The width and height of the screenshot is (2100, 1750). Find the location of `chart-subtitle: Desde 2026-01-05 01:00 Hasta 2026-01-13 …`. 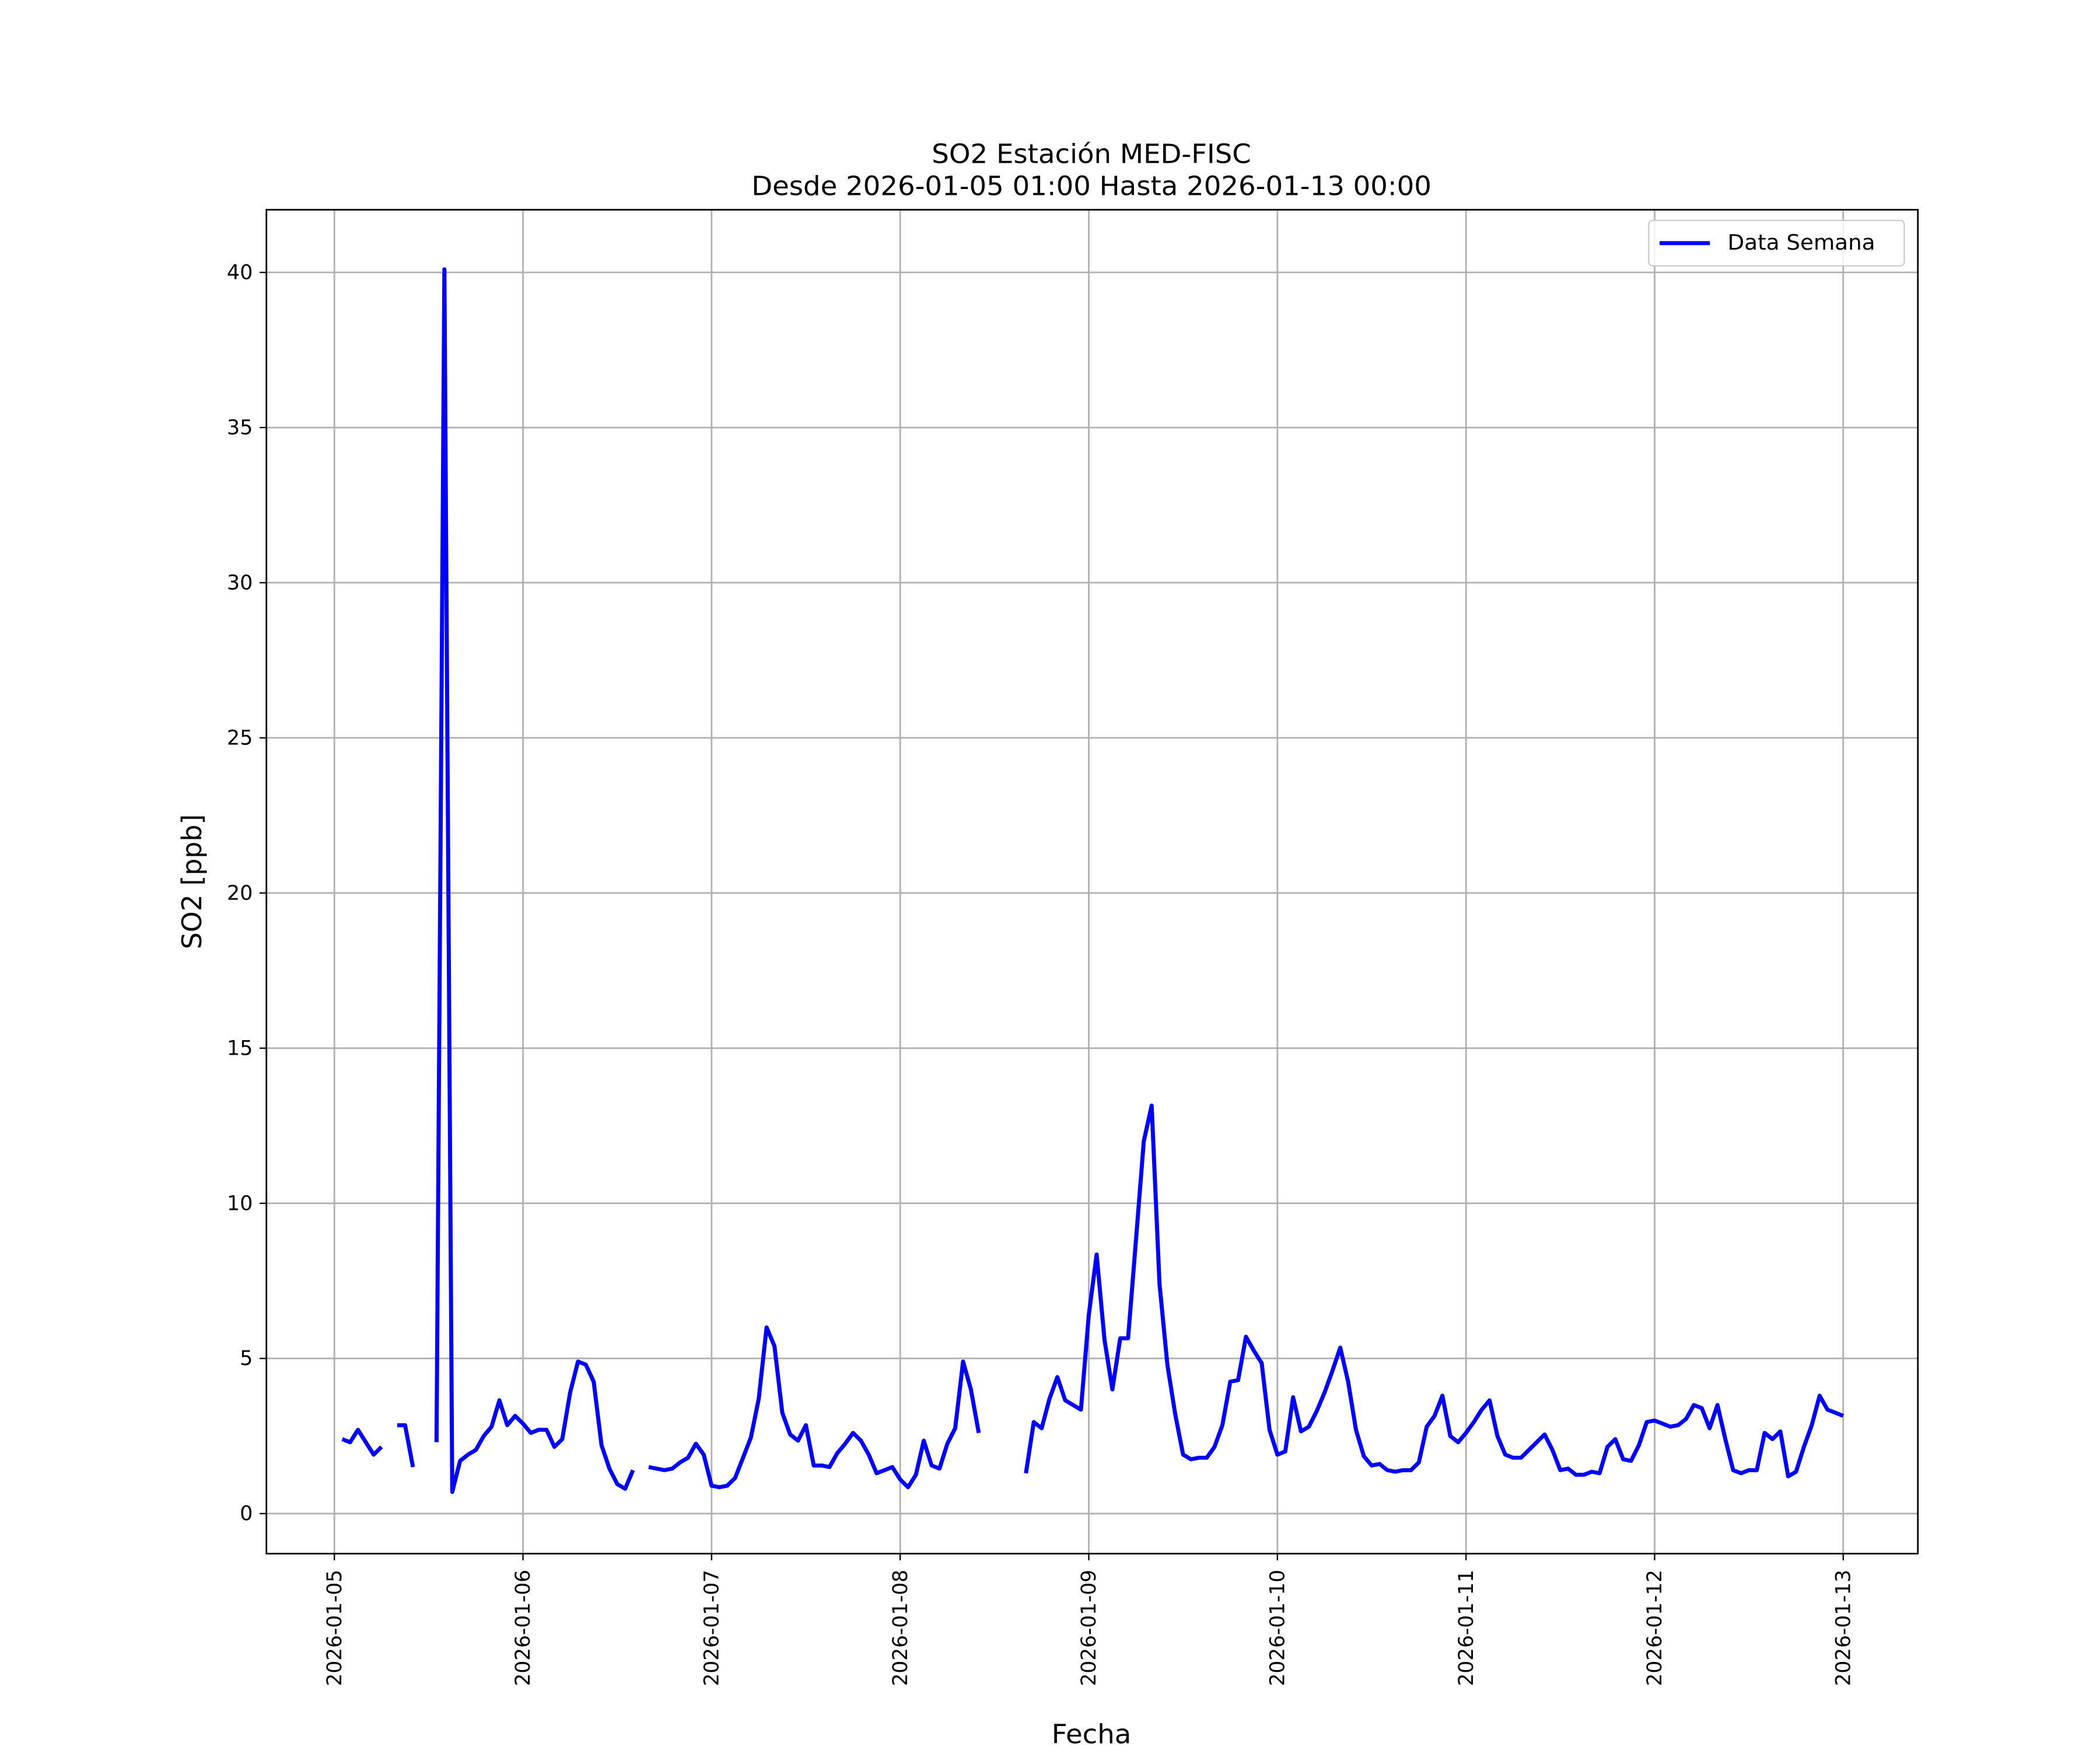

chart-subtitle: Desde 2026-01-05 01:00 Hasta 2026-01-13 … is located at coordinates (1091, 186).